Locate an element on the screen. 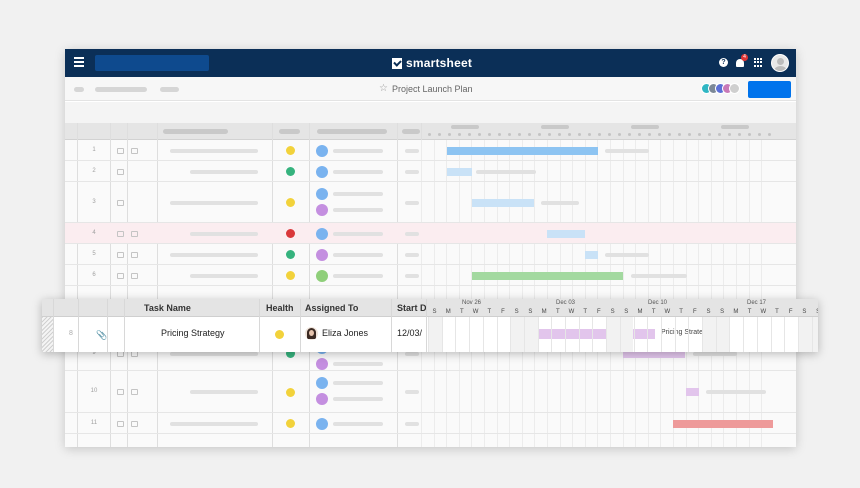  column-header-task-name: Task Name is located at coordinates (167, 308).